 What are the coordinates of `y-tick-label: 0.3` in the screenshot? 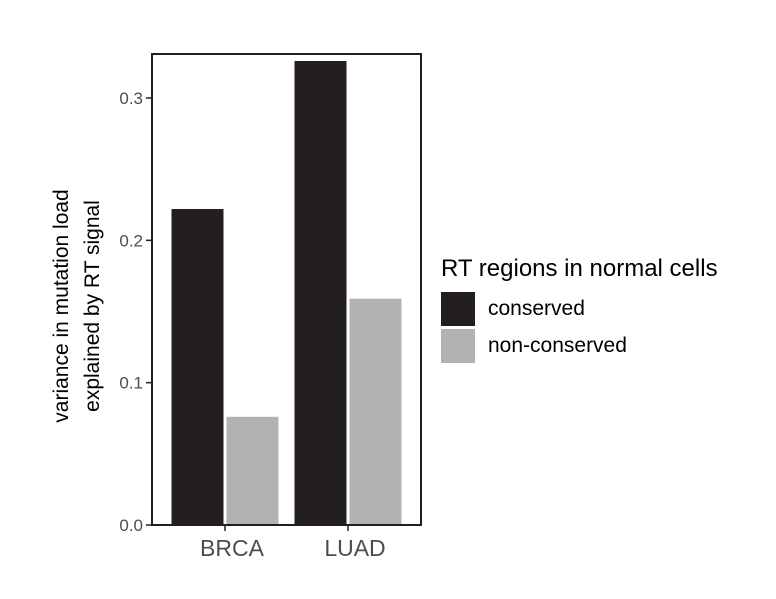 It's located at (131, 98).